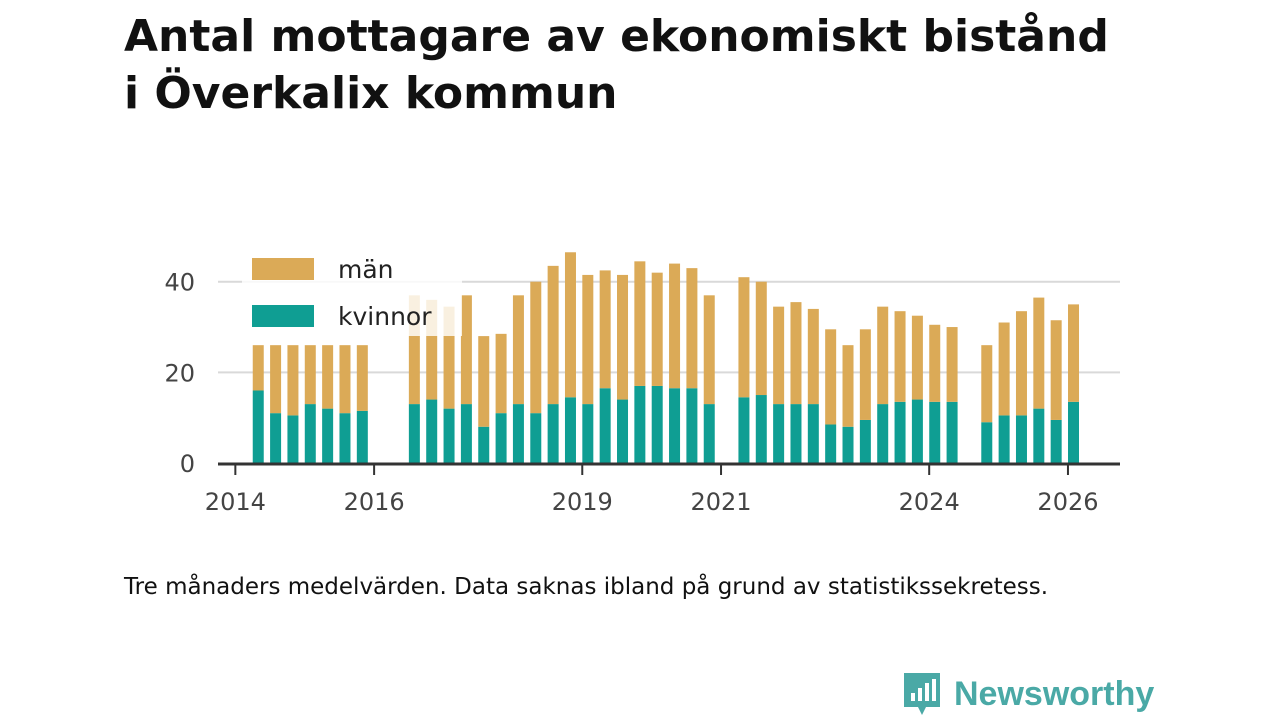  What do you see at coordinates (374, 502) in the screenshot?
I see `x-tick-label-2016: 2016` at bounding box center [374, 502].